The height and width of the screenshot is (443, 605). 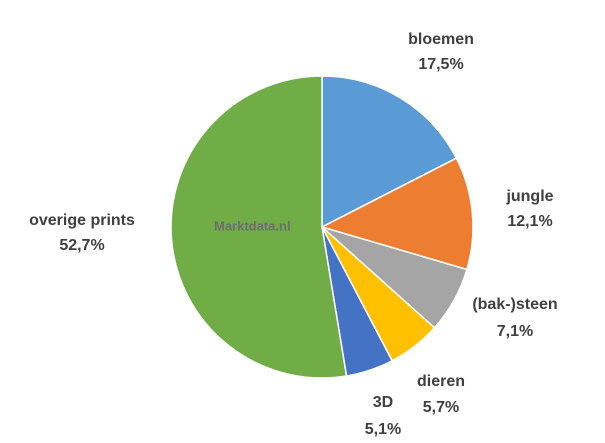 What do you see at coordinates (441, 407) in the screenshot?
I see `value-label: 5,7%` at bounding box center [441, 407].